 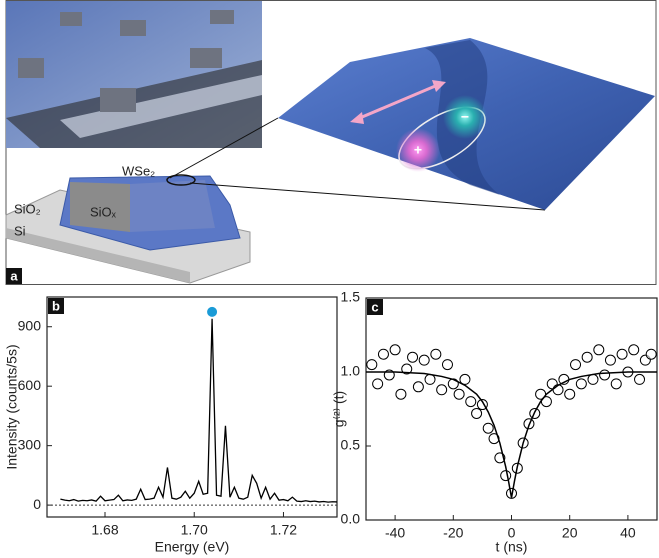 What do you see at coordinates (397, 102) in the screenshot?
I see `exciton-arrow` at bounding box center [397, 102].